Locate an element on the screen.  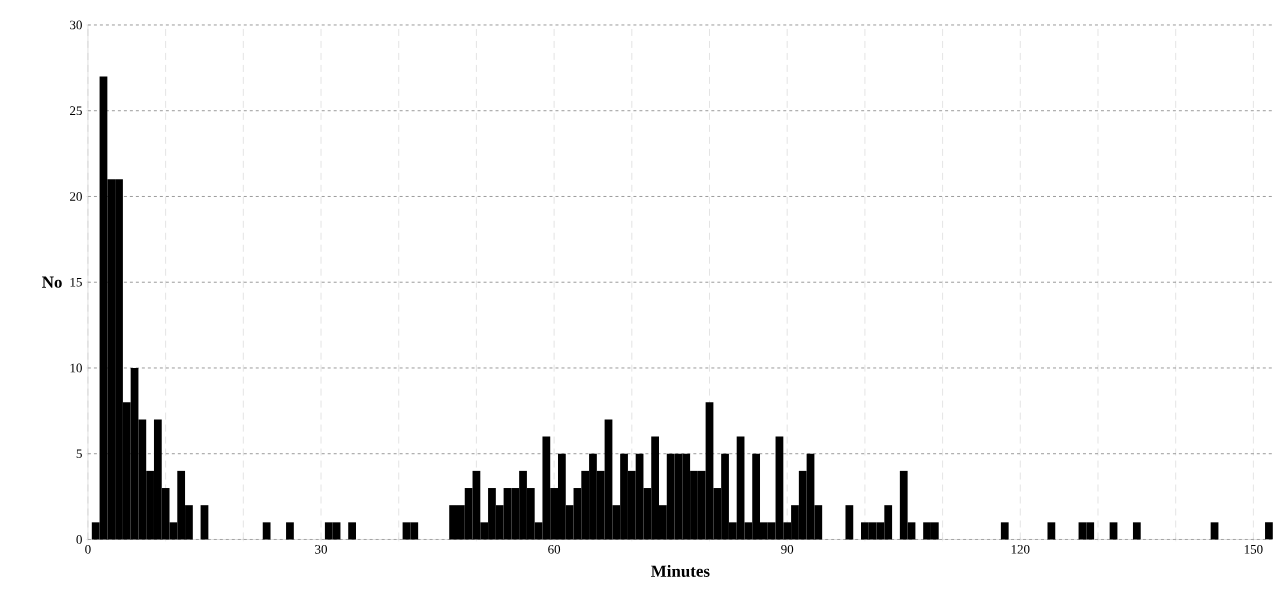
y-tick-label: 25 is located at coordinates (76, 110).